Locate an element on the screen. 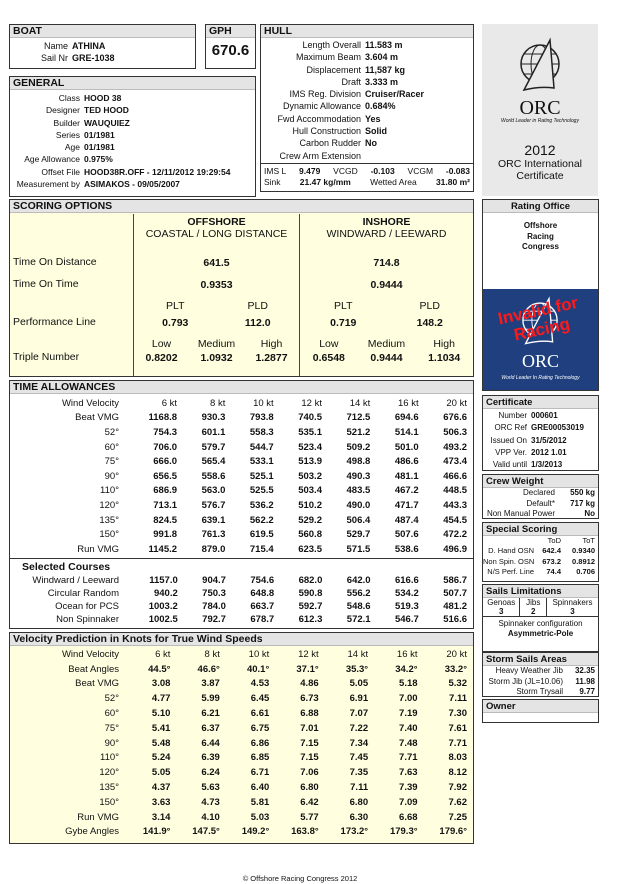 This screenshot has width=640, height=884. hull-label: Length Overall is located at coordinates (331, 45).